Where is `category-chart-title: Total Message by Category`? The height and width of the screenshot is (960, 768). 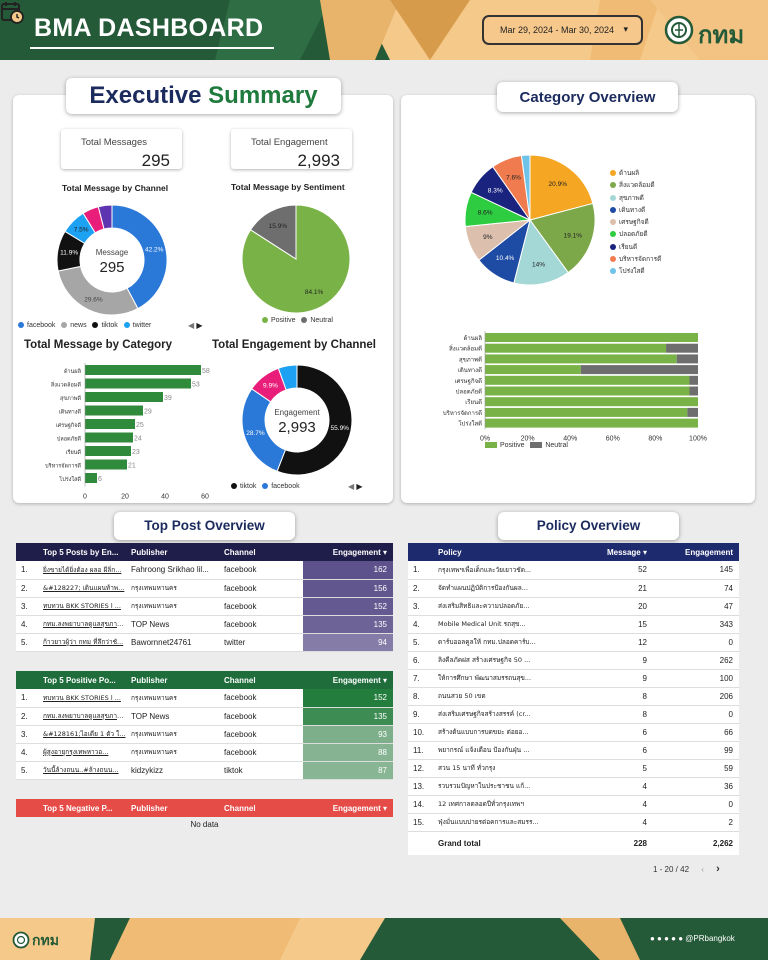
category-chart-title: Total Message by Category is located at coordinates (98, 345).